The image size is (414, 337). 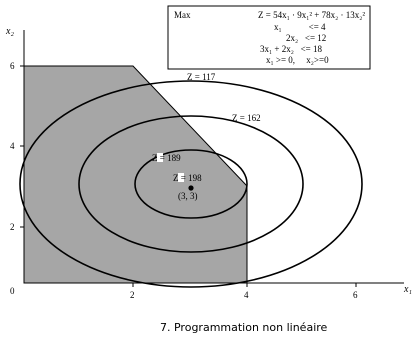 What do you see at coordinates (166, 158) in the screenshot?
I see `contour-label-189: Z = 189` at bounding box center [166, 158].